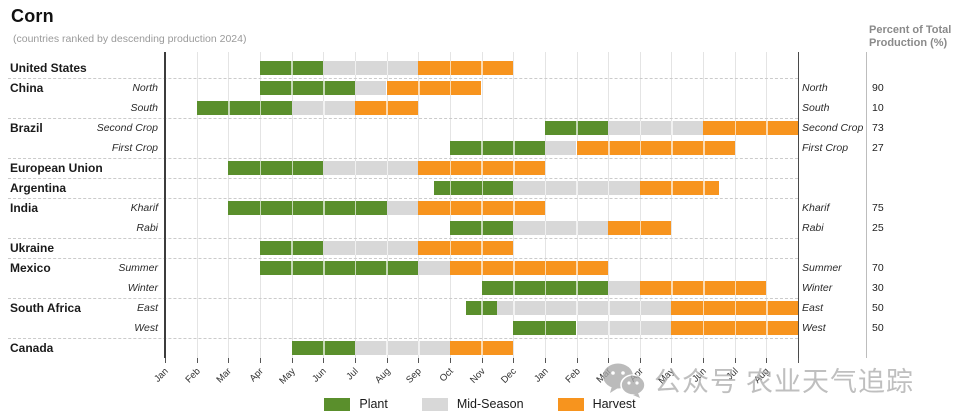  Describe the element at coordinates (144, 108) in the screenshot. I see `row-label-season-left: South` at that location.